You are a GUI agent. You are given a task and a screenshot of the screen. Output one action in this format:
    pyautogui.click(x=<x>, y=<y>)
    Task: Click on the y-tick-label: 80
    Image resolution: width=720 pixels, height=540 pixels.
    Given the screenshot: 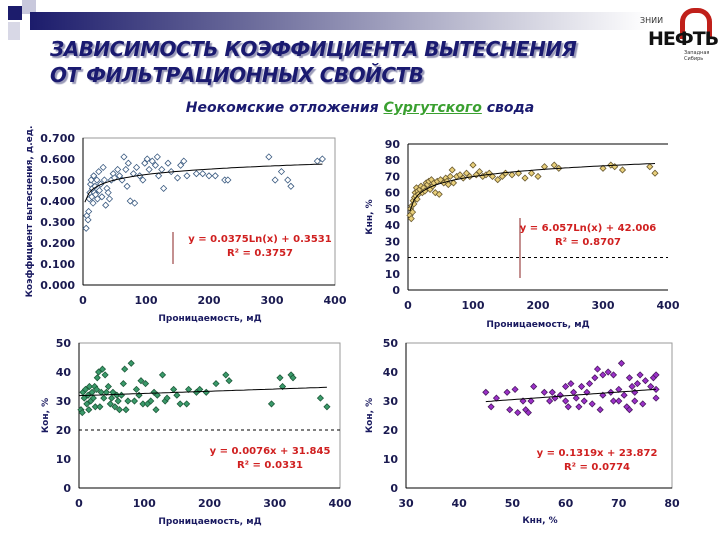 What is the action you would take?
    pyautogui.click(x=393, y=160)
    